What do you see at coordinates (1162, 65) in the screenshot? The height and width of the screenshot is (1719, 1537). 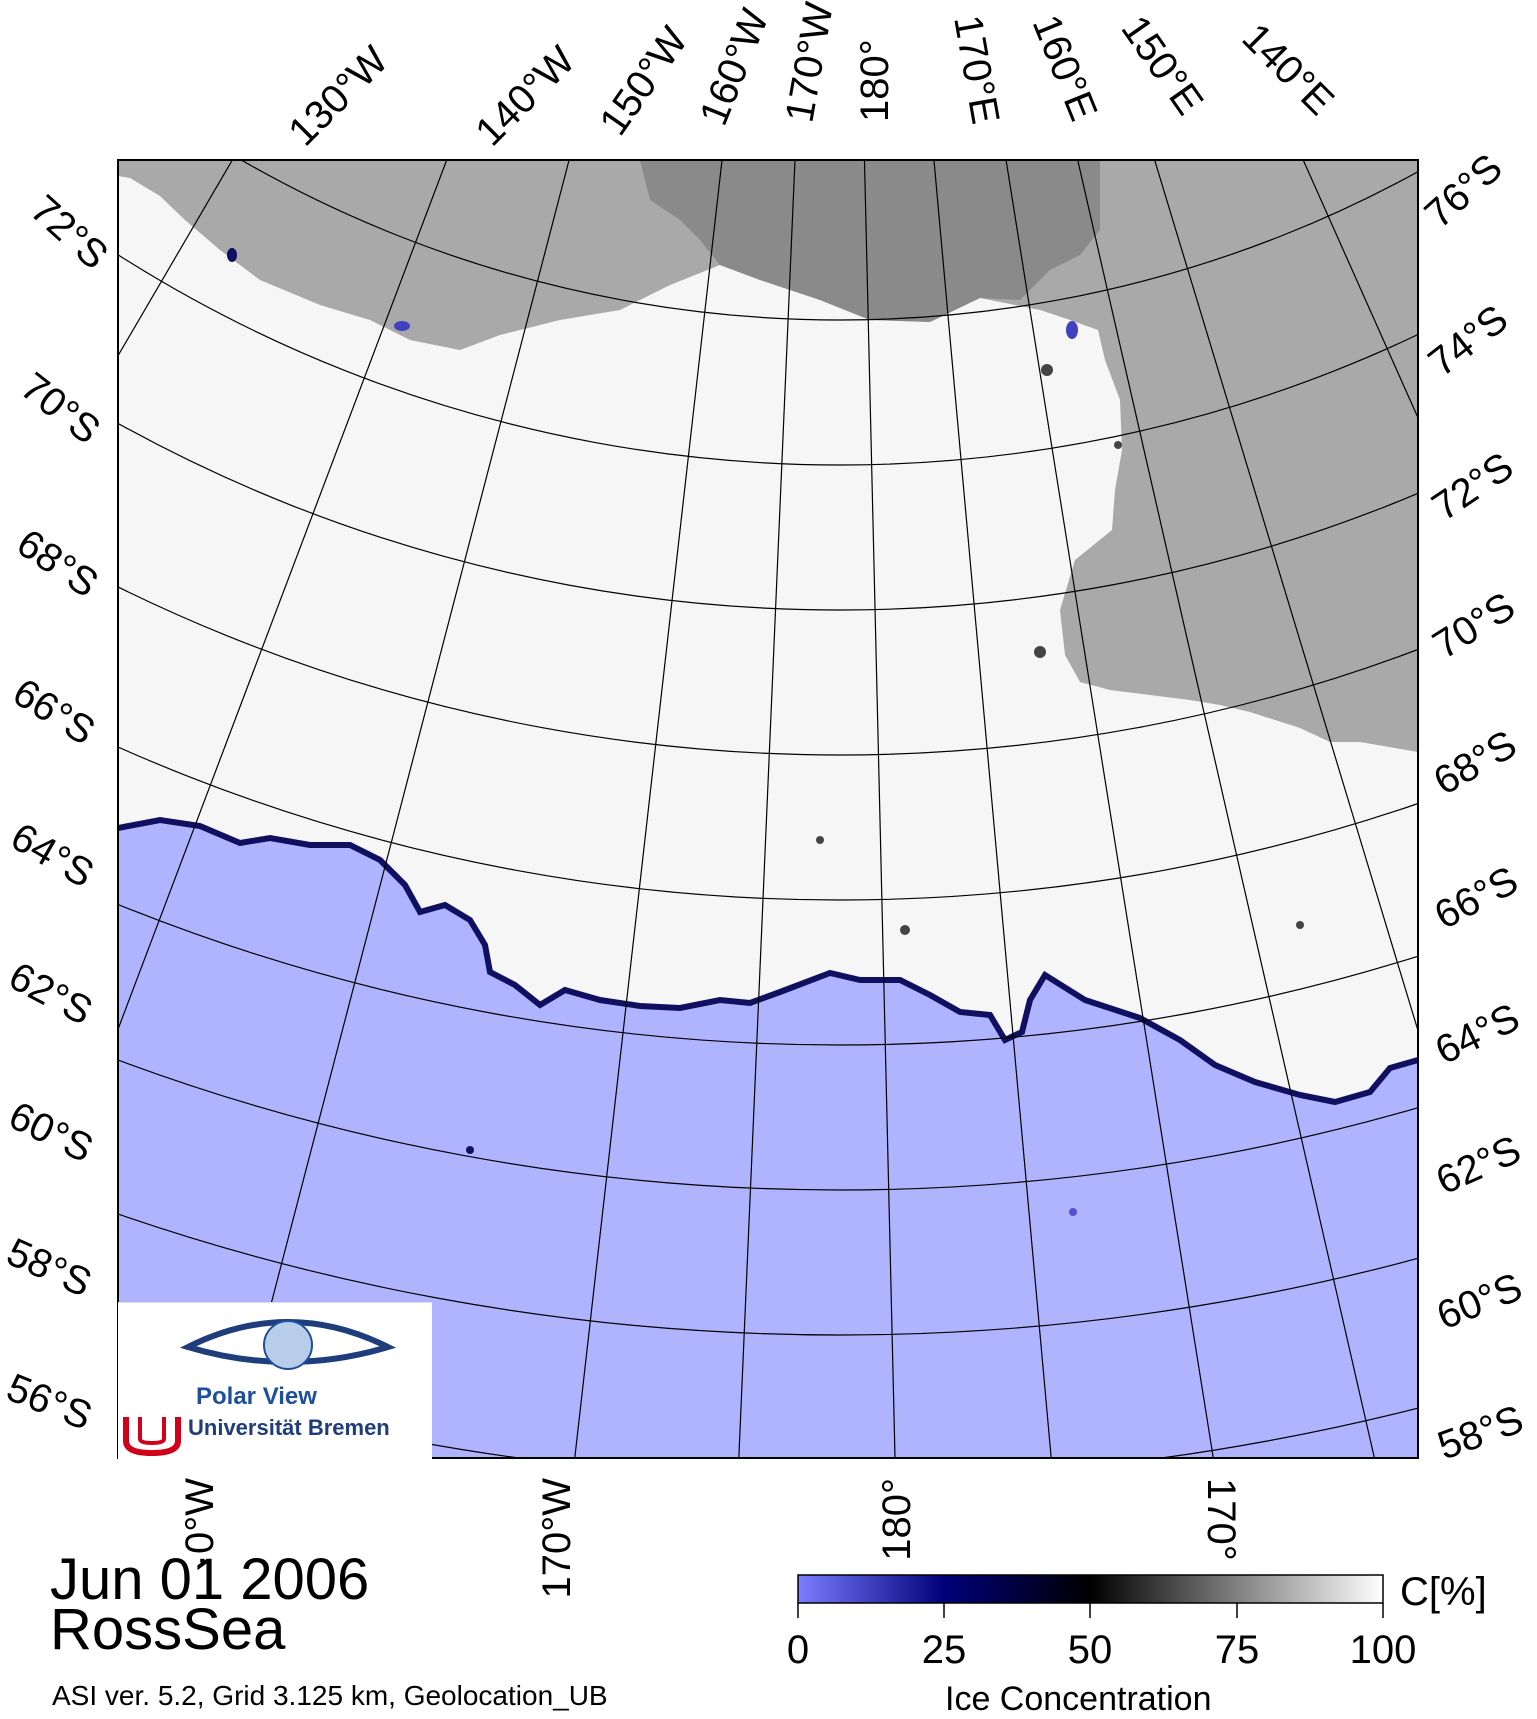 I see `lon-label: 150°E` at bounding box center [1162, 65].